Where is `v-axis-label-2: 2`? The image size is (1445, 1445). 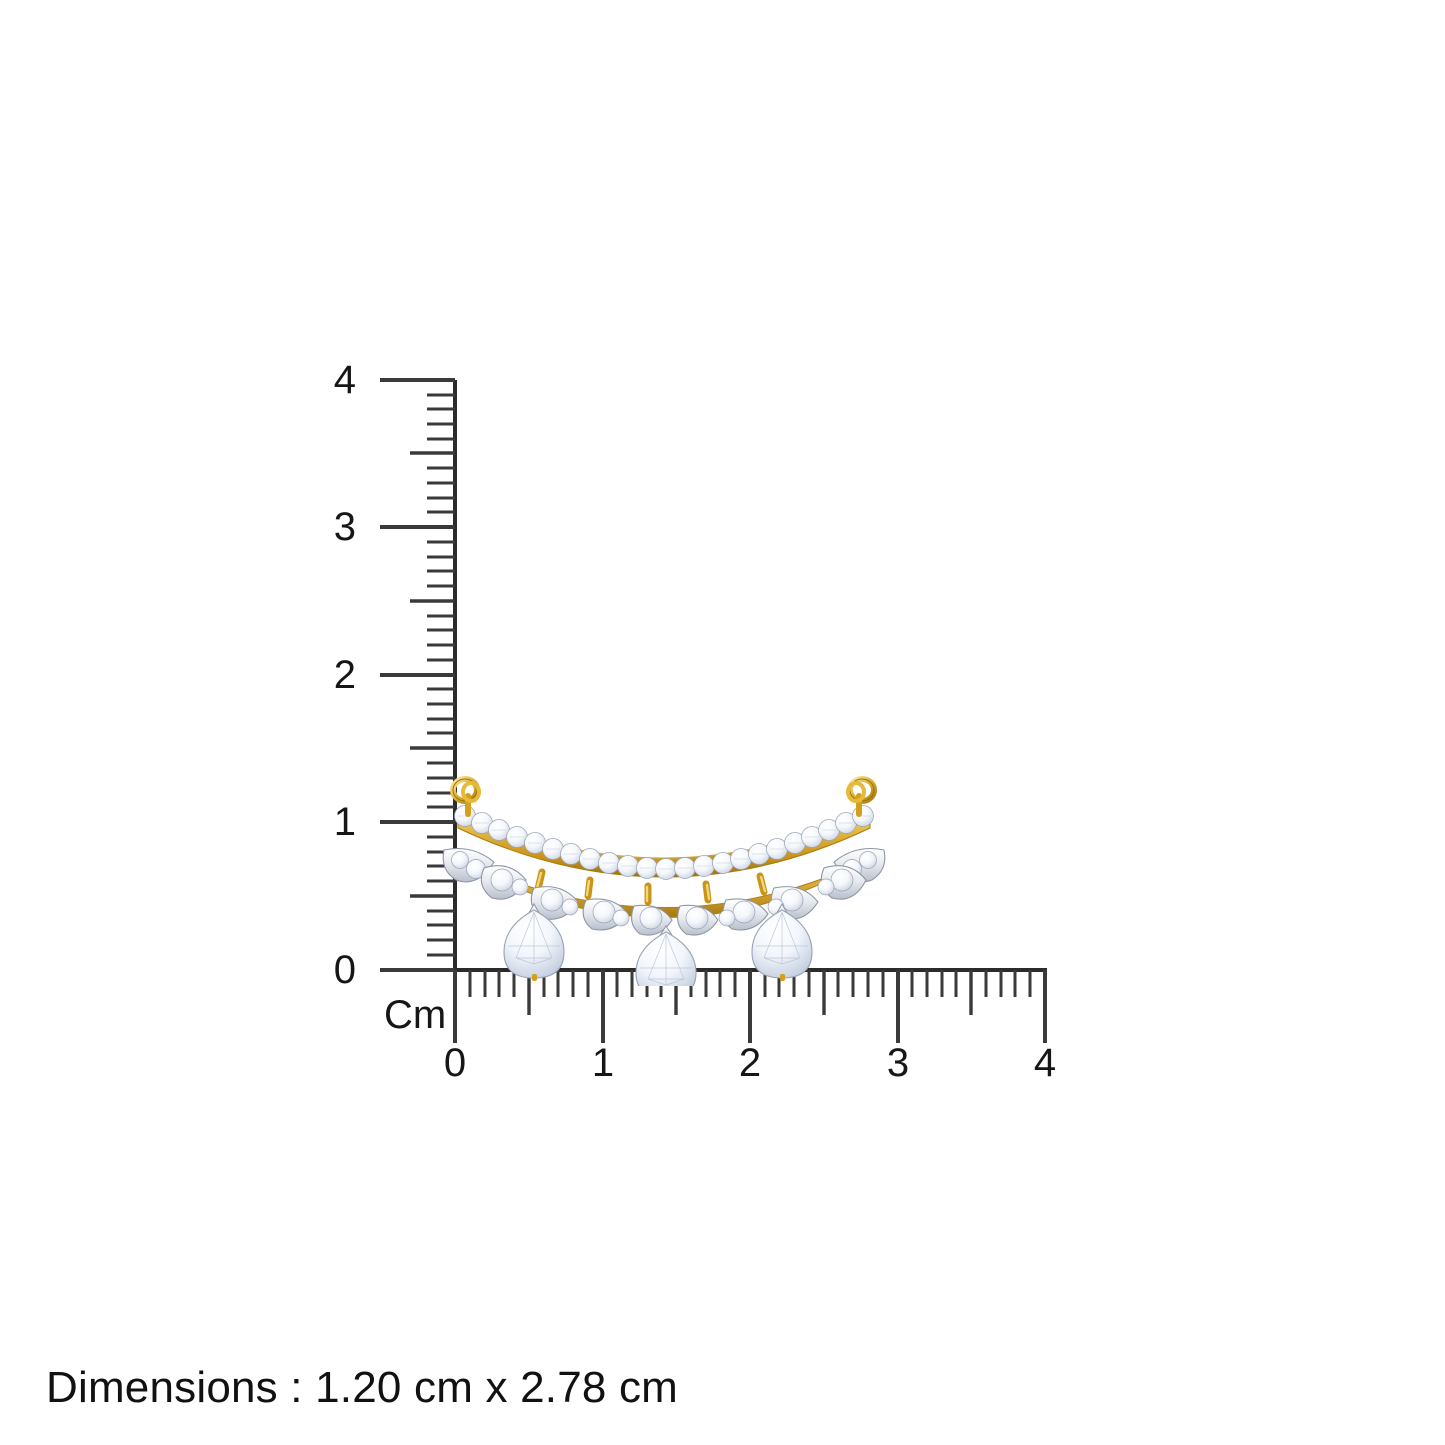
v-axis-label-2: 2 is located at coordinates (344, 675).